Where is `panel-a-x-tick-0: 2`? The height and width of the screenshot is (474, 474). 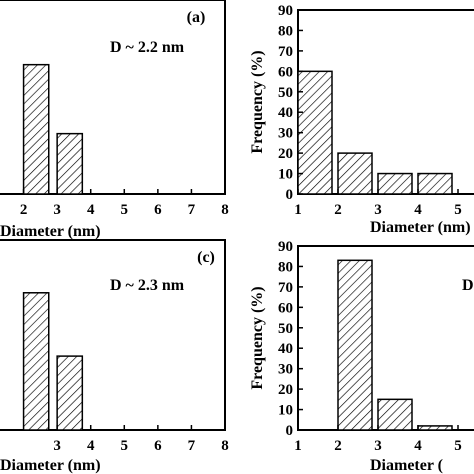
panel-a-x-tick-0: 2 is located at coordinates (24, 210).